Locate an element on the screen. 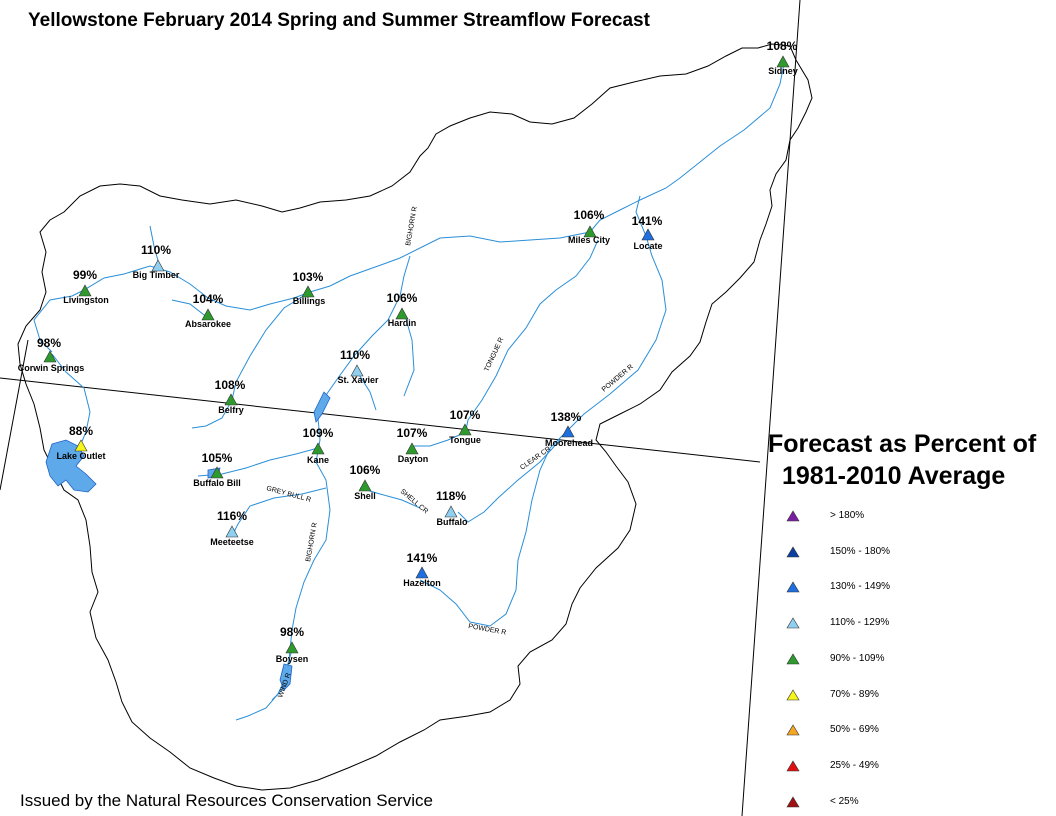  station-marker: 98% Boysen is located at coordinates (292, 644).